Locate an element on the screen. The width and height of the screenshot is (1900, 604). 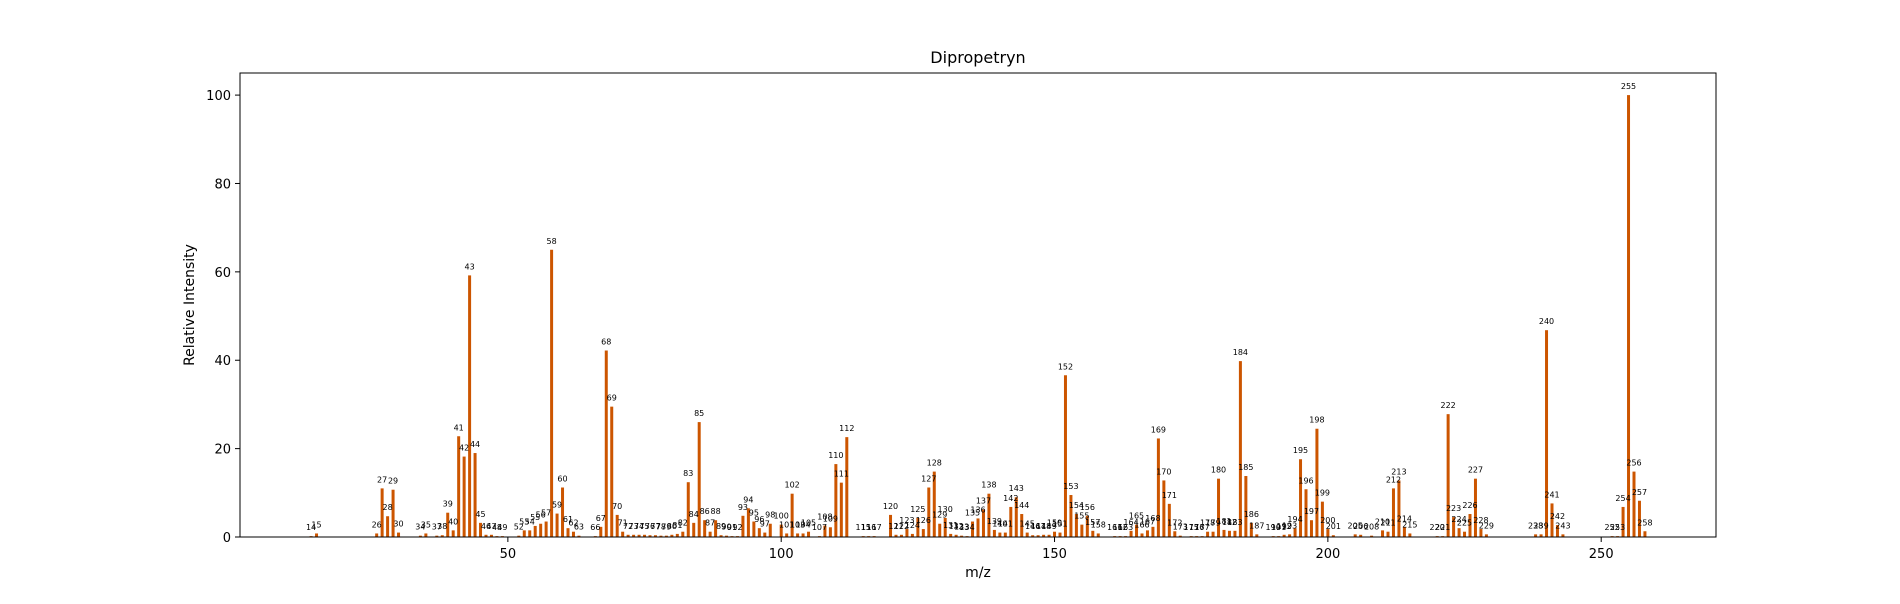
peak-label: 206 is located at coordinates (1360, 526).